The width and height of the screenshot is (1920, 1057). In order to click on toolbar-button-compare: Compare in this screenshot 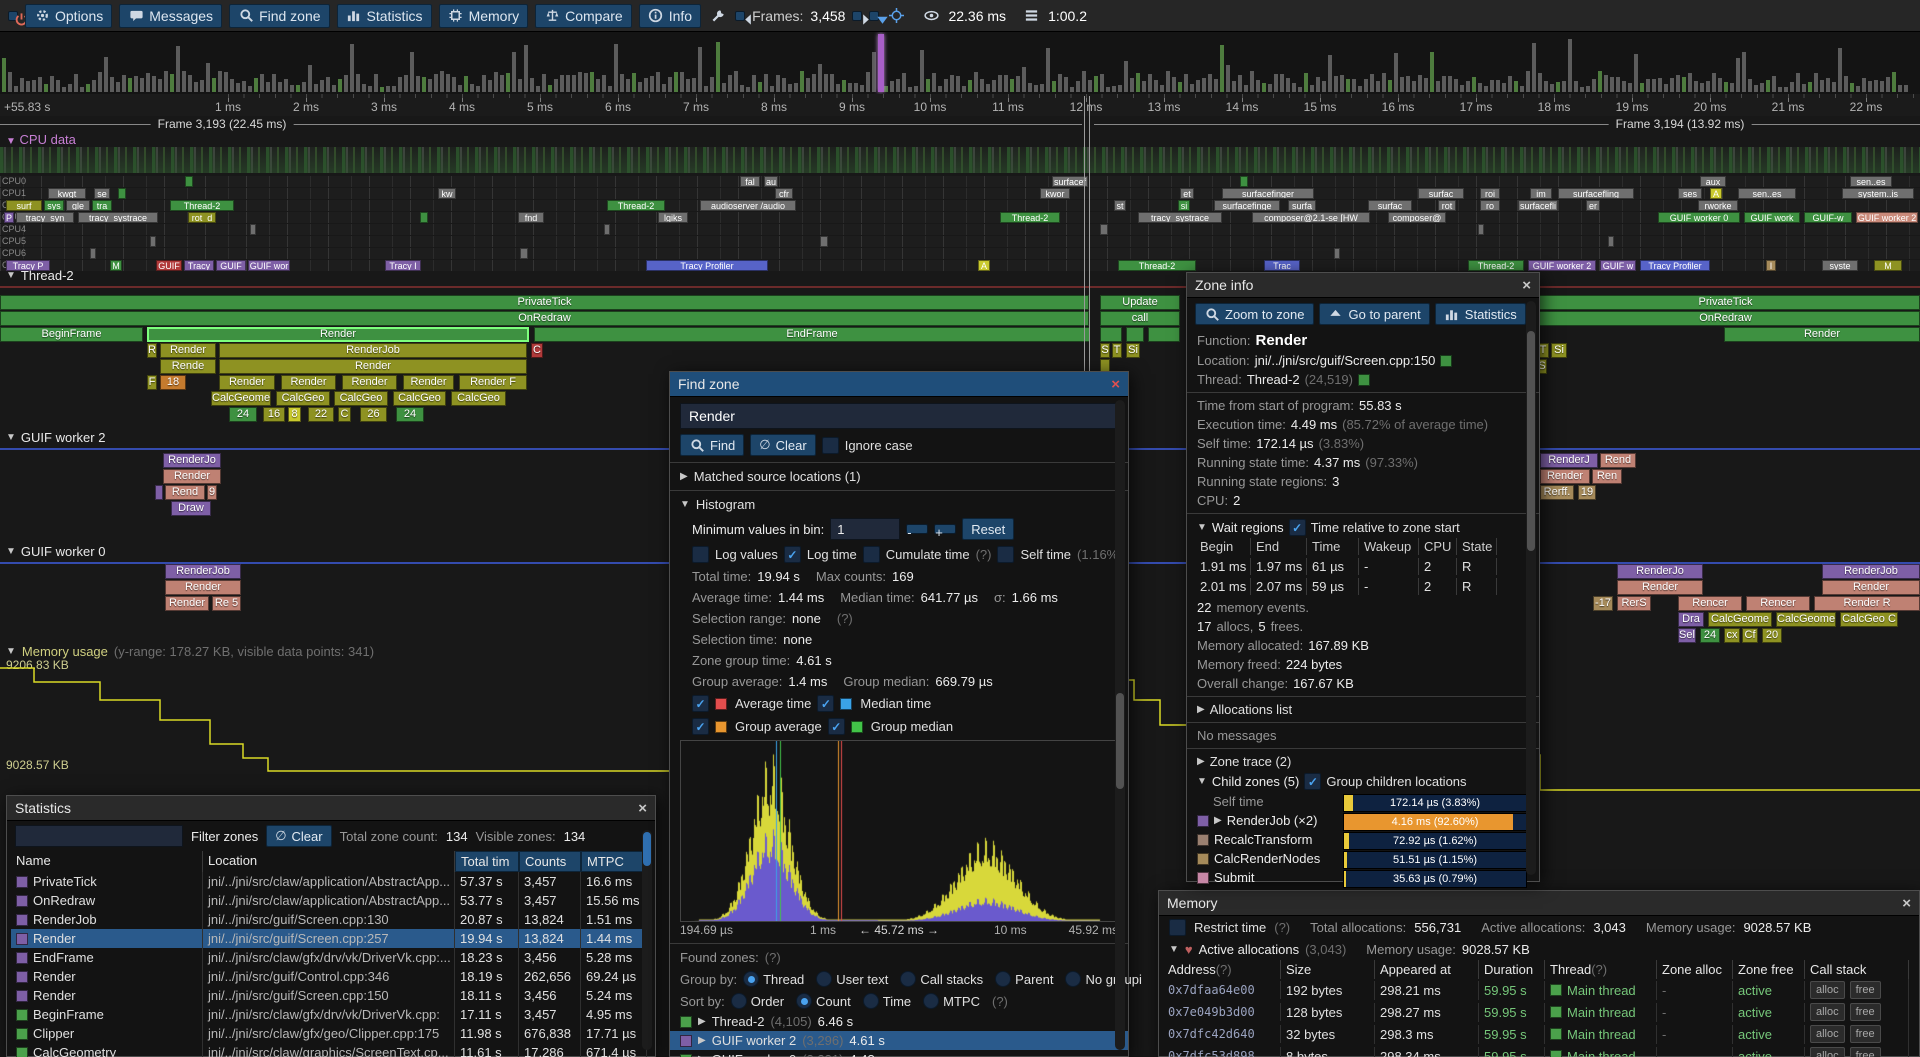, I will do `click(583, 15)`.